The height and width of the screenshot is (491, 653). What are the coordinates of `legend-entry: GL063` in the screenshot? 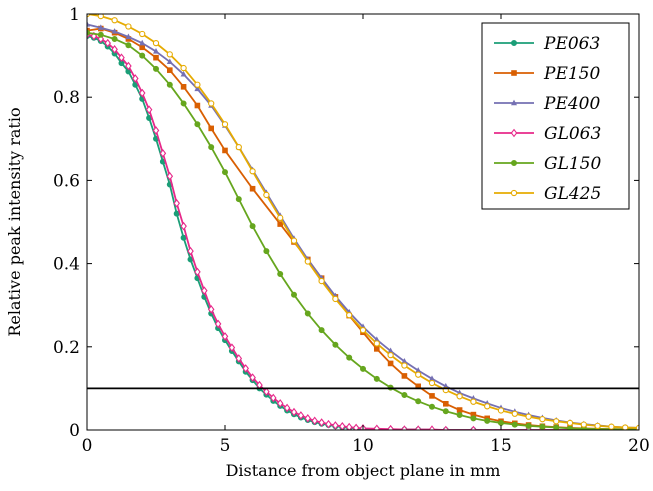 It's located at (547, 134).